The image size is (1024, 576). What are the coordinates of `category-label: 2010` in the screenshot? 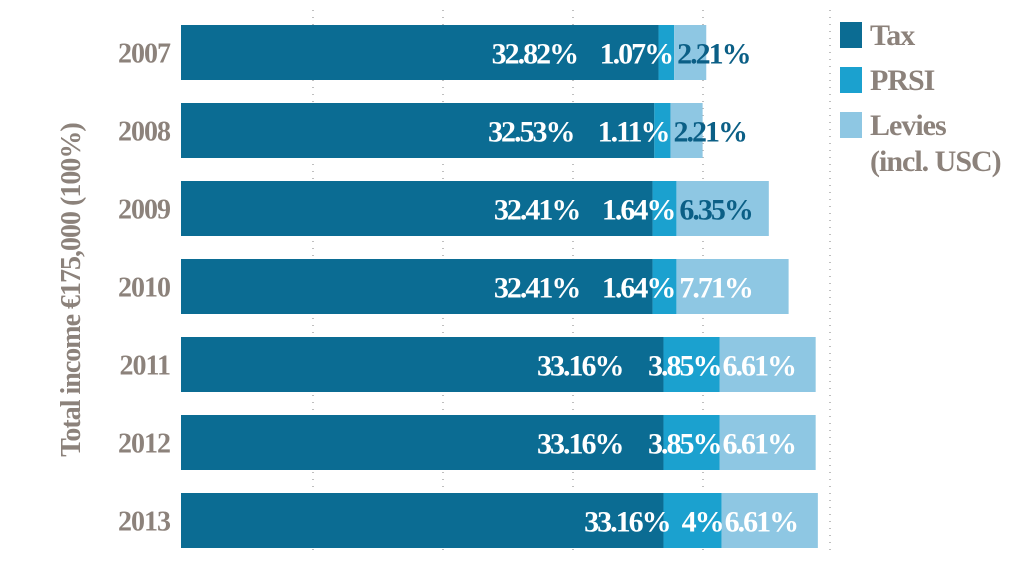 It's located at (144, 288).